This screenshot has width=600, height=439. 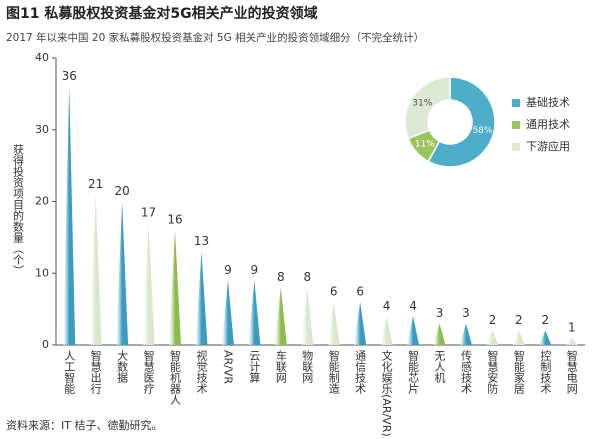 I want to click on value-label: 13, so click(x=201, y=241).